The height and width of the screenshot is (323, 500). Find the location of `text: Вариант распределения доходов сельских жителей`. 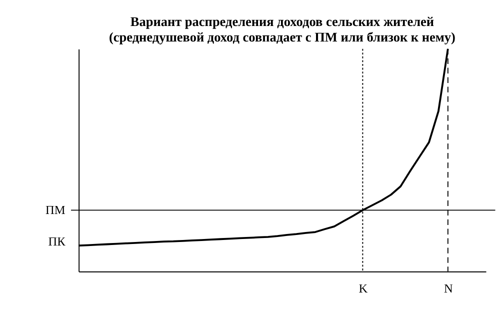

text: Вариант распределения доходов сельских жителей is located at coordinates (282, 22).